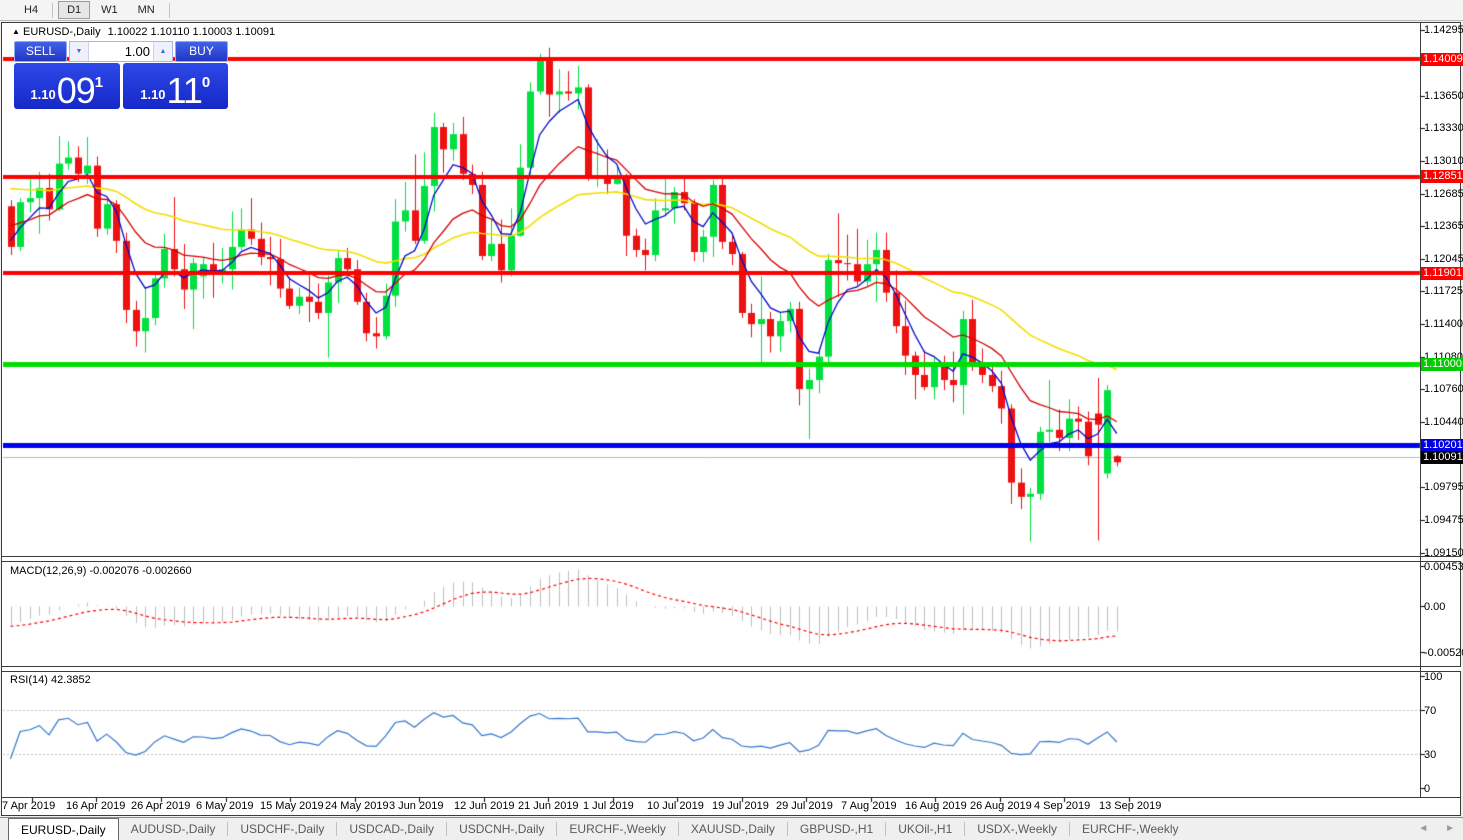 The height and width of the screenshot is (840, 1463). What do you see at coordinates (1130, 806) in the screenshot?
I see `date-axis-label: 13 Sep 2019` at bounding box center [1130, 806].